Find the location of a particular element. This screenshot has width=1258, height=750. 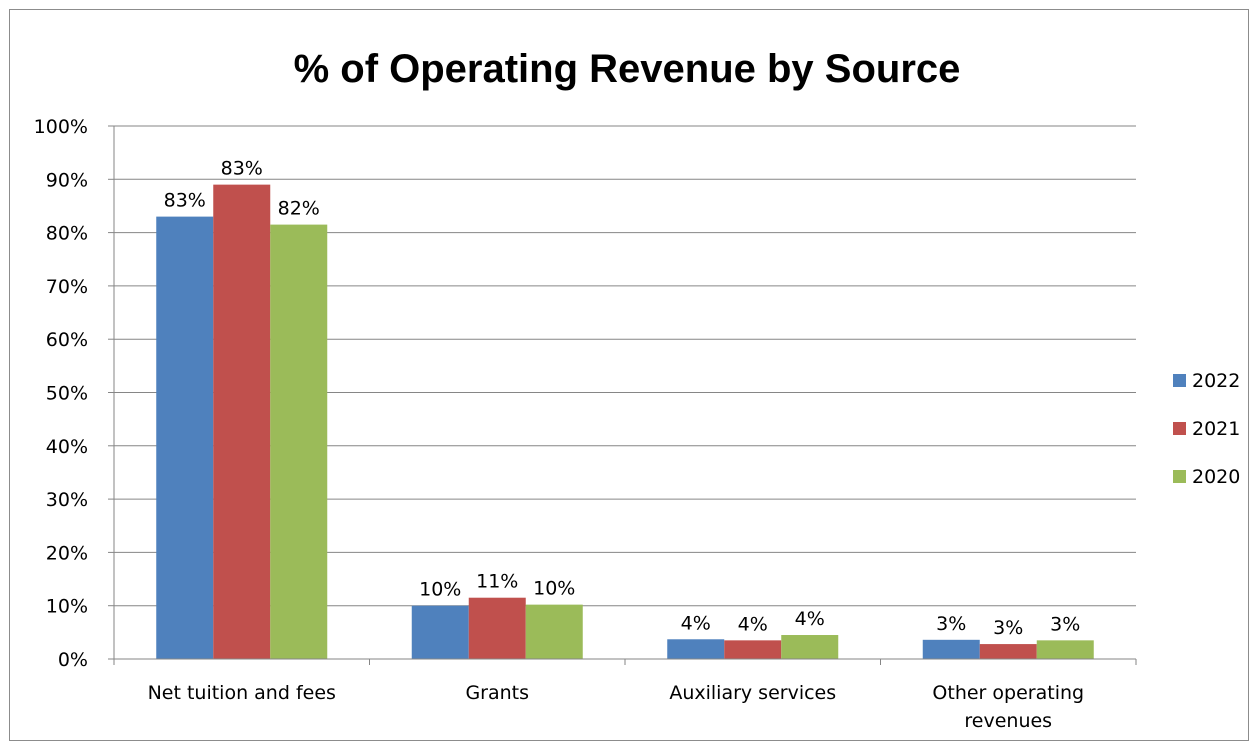

chart-title: % of Operating Revenue by Source is located at coordinates (627, 69).